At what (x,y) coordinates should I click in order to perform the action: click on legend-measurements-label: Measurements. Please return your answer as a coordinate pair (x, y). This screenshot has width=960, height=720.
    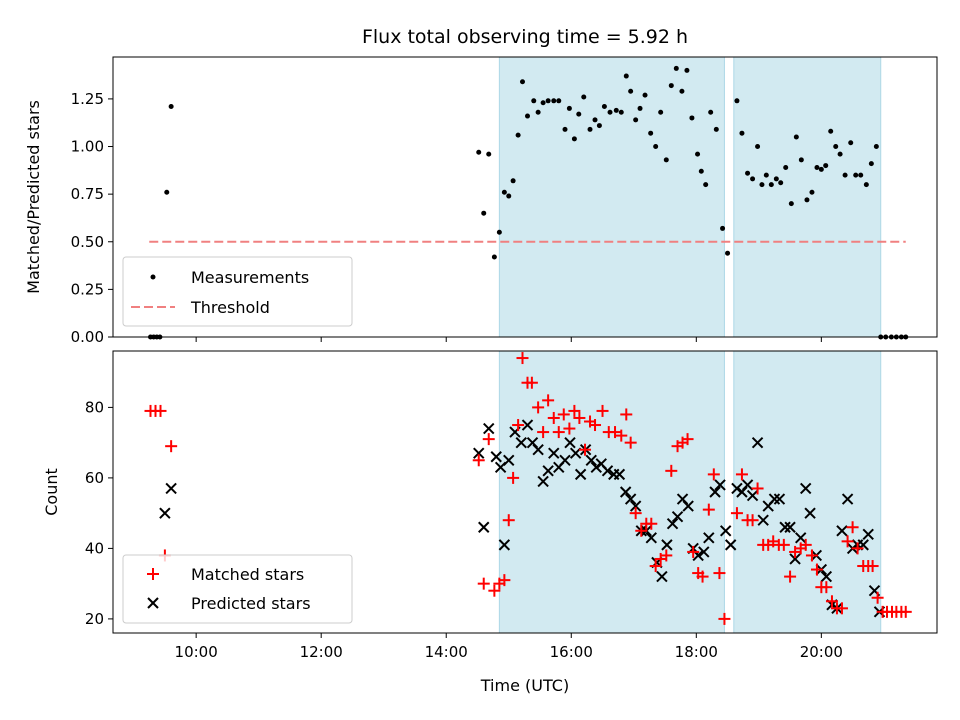
    Looking at the image, I should click on (250, 277).